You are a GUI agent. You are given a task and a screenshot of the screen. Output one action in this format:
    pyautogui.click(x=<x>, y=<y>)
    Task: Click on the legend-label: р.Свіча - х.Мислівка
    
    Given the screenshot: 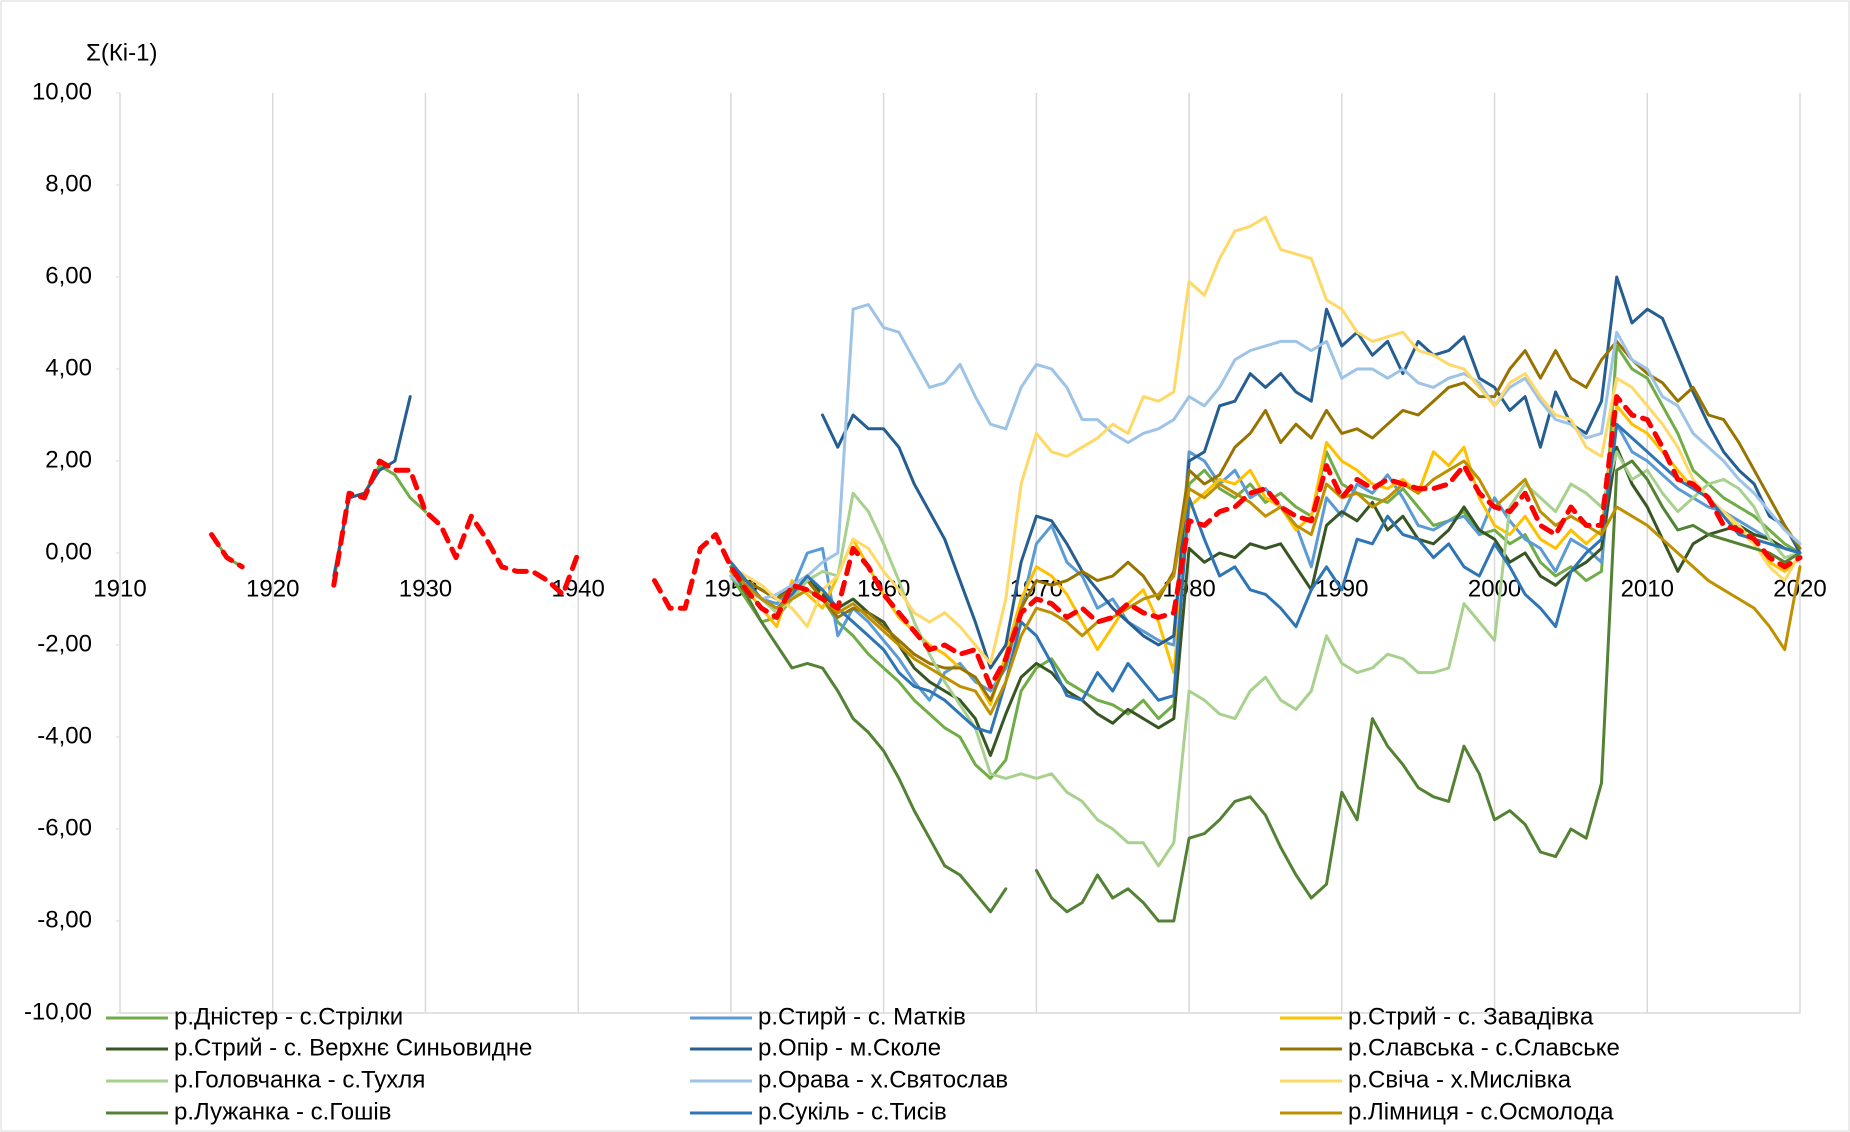 What is the action you would take?
    pyautogui.click(x=1460, y=1079)
    